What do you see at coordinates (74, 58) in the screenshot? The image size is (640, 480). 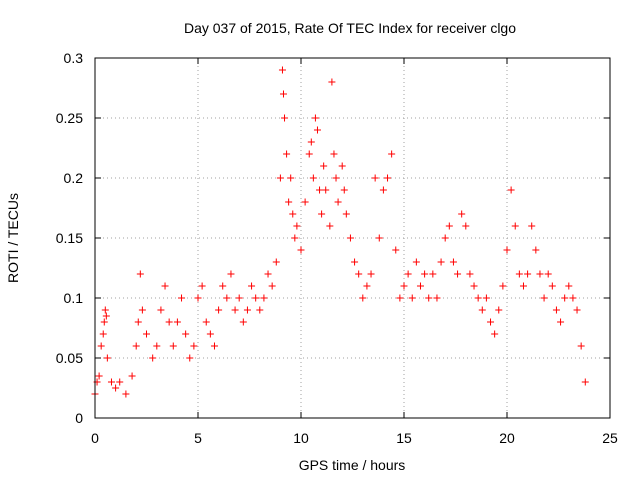 I see `y-tick-label: 0.3` at bounding box center [74, 58].